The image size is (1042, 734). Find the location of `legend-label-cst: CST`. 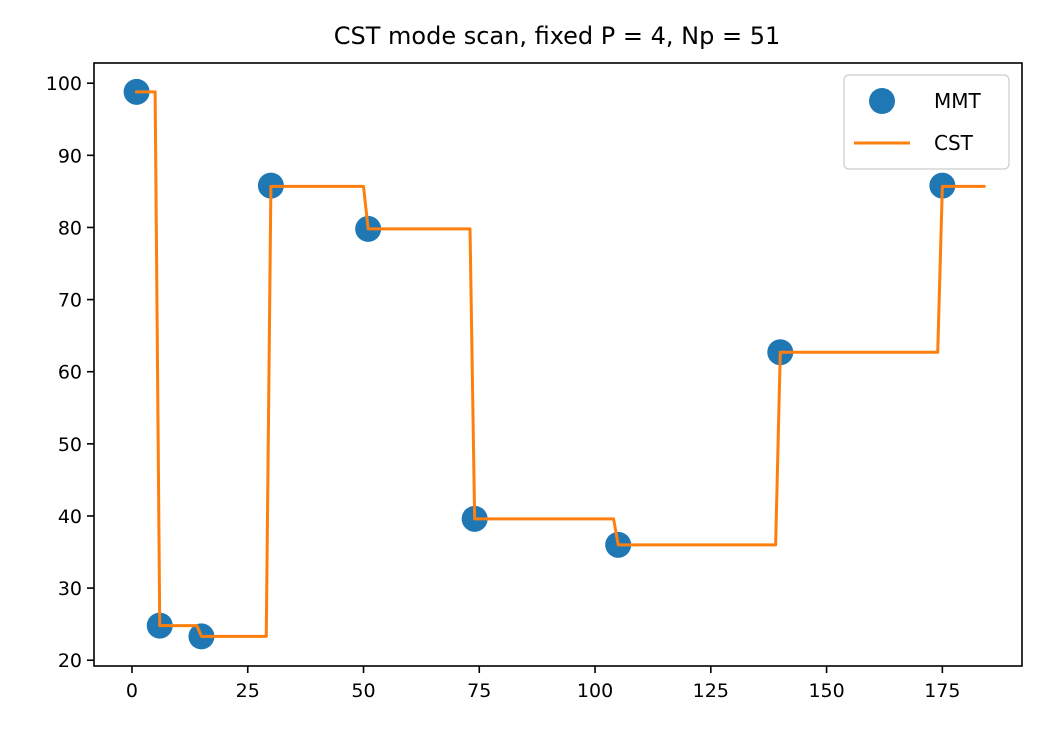

legend-label-cst: CST is located at coordinates (954, 143).